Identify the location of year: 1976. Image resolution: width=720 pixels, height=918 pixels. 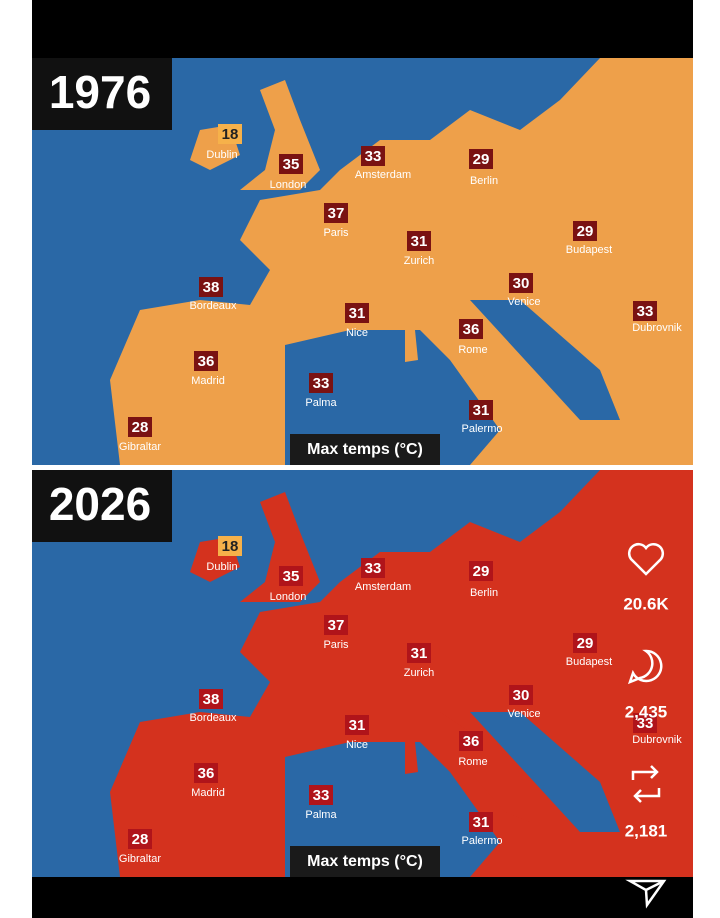
(100, 92).